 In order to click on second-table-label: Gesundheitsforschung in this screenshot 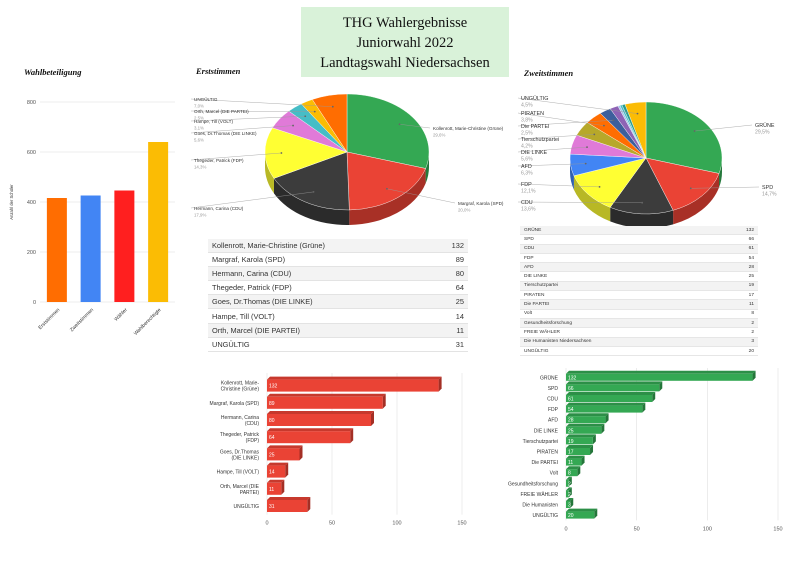, I will do `click(618, 323)`.